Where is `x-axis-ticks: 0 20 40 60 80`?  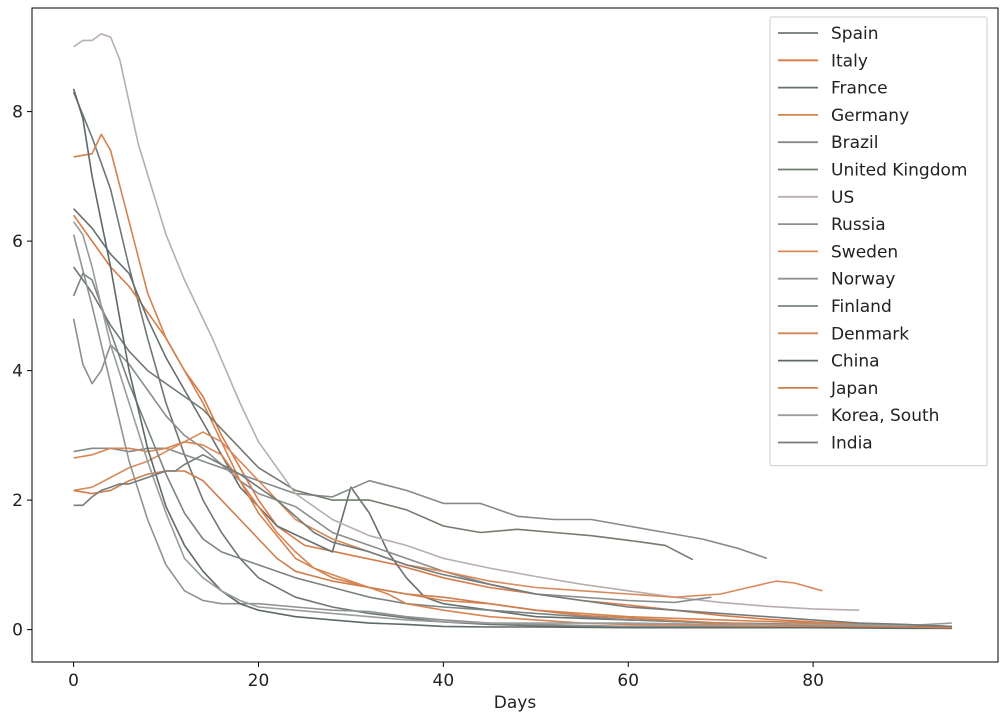 x-axis-ticks: 0 20 40 60 80 is located at coordinates (446, 676).